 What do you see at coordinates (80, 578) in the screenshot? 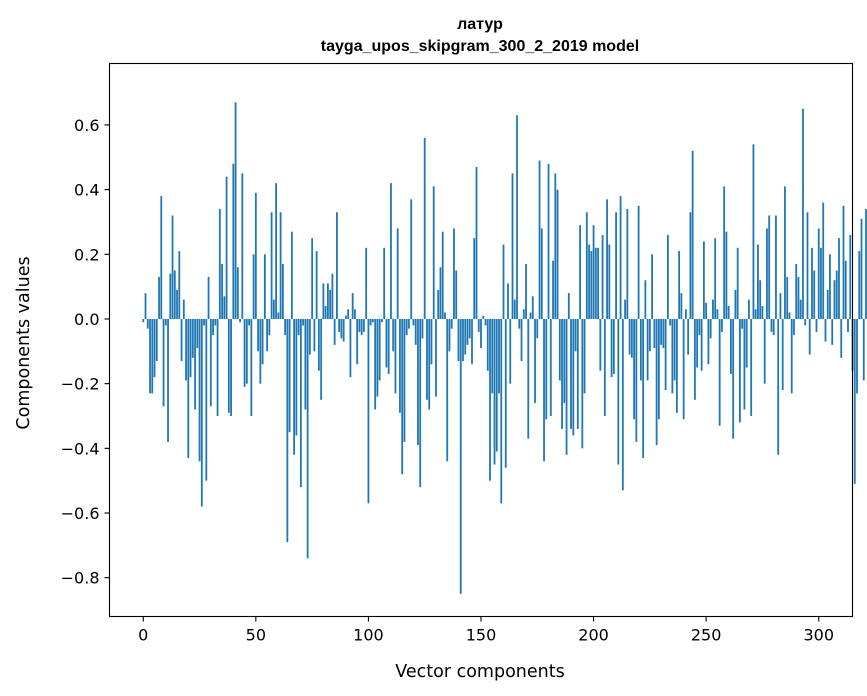
I see `y-tick-label: −0.8` at bounding box center [80, 578].